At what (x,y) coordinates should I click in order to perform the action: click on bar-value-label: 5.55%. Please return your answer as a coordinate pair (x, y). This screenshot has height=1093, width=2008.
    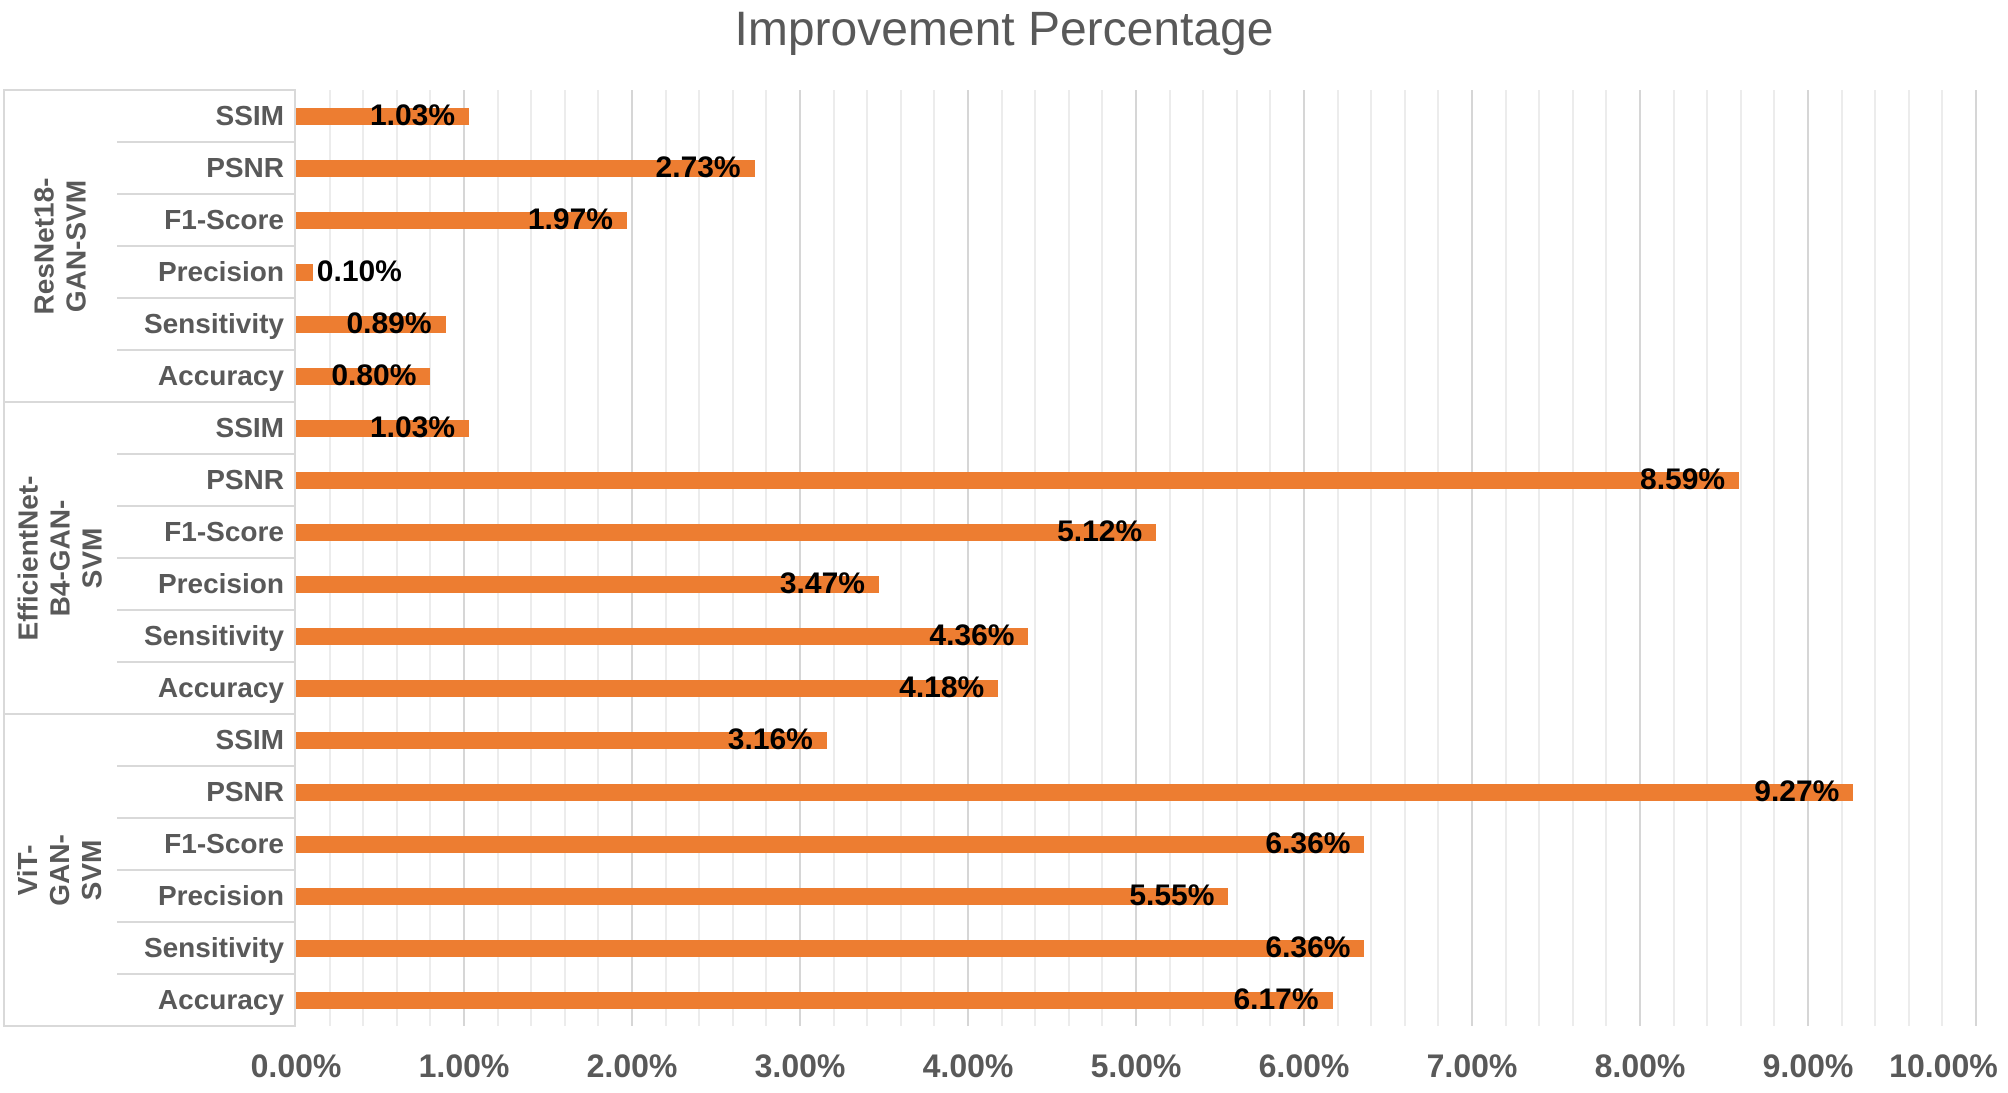
    Looking at the image, I should click on (1172, 895).